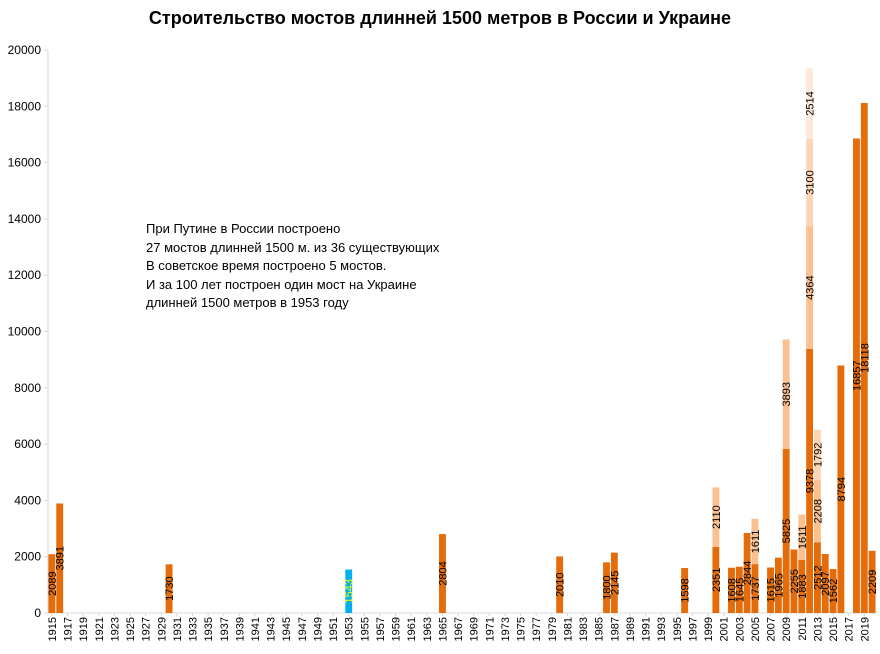 The width and height of the screenshot is (880, 654). Describe the element at coordinates (740, 629) in the screenshot. I see `x-tick-label: 2003` at that location.